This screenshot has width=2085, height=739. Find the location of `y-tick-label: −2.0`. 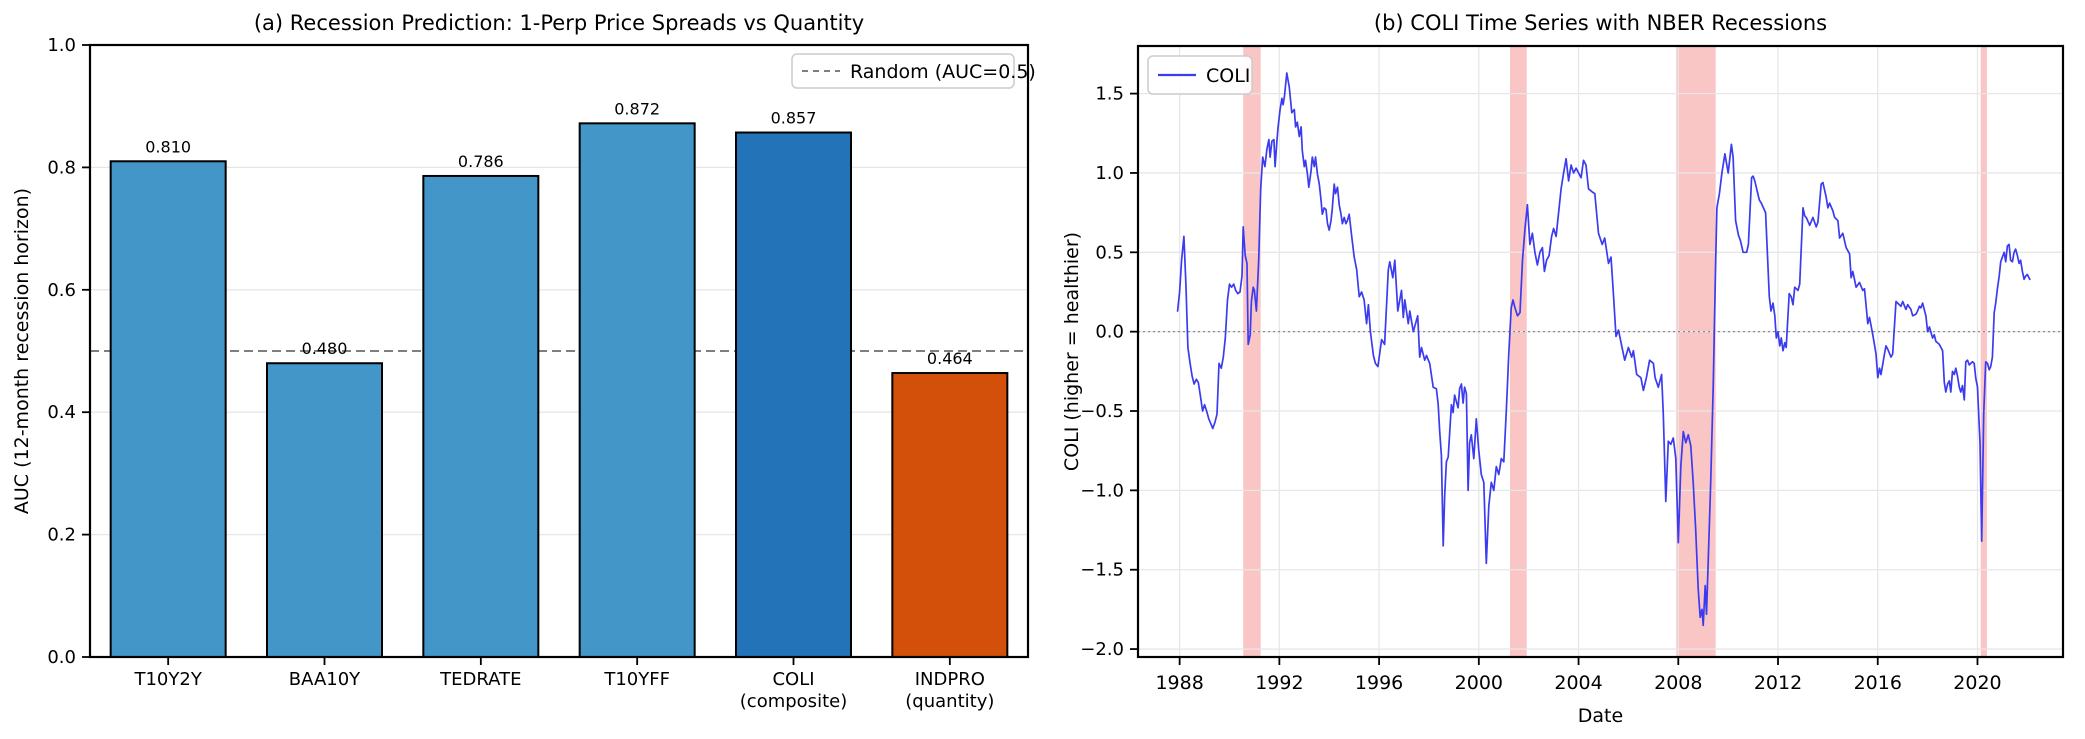

y-tick-label: −2.0 is located at coordinates (1102, 649).